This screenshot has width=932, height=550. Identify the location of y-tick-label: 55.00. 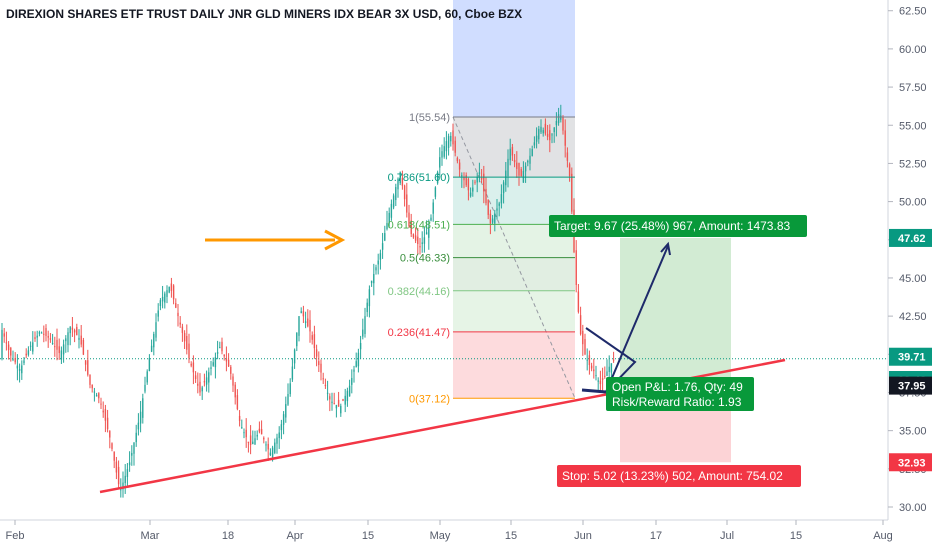
(913, 126).